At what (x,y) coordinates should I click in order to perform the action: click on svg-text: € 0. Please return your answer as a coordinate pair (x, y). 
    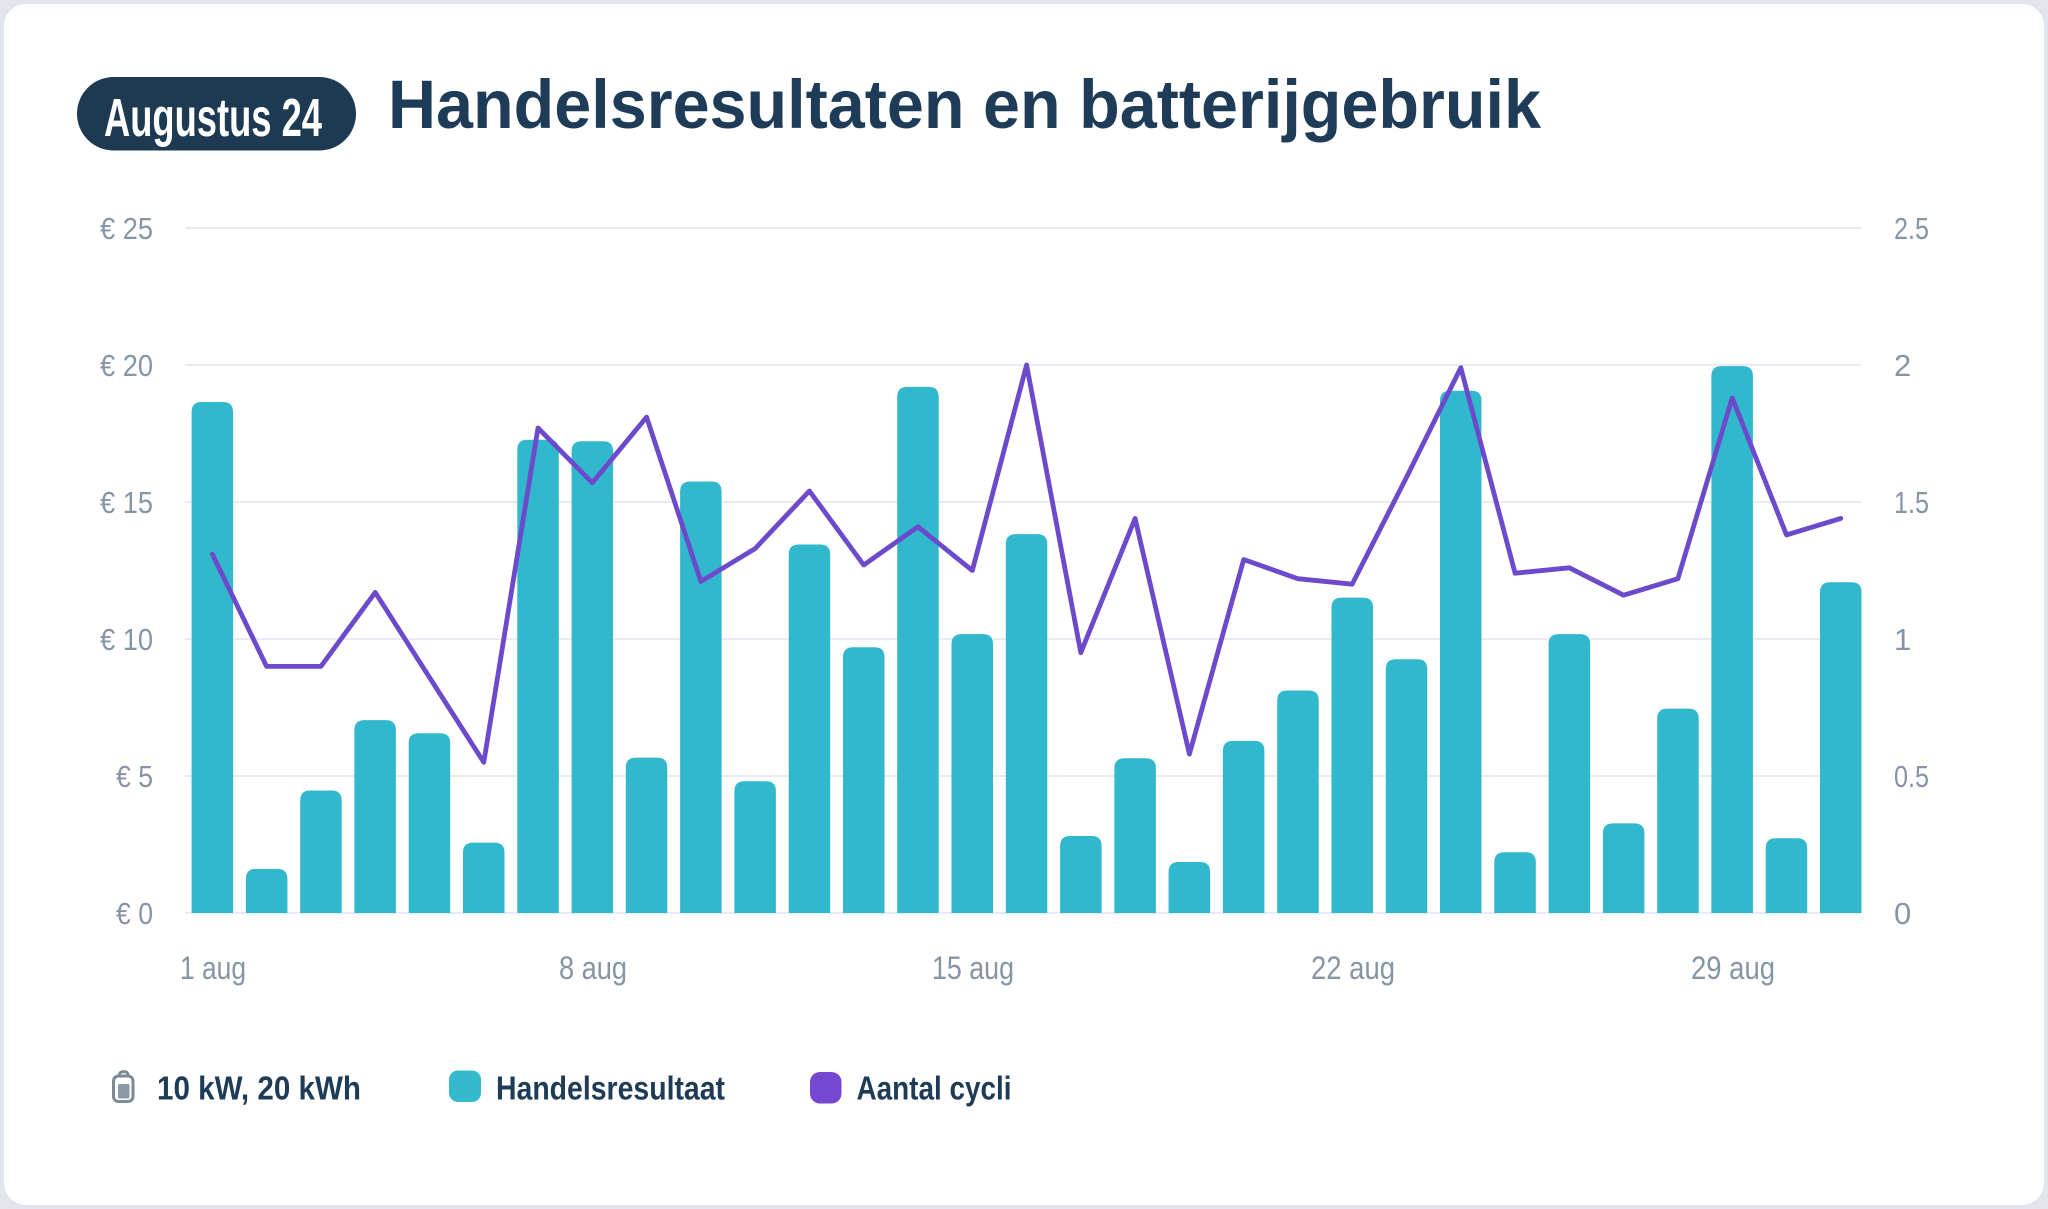
    Looking at the image, I should click on (134, 913).